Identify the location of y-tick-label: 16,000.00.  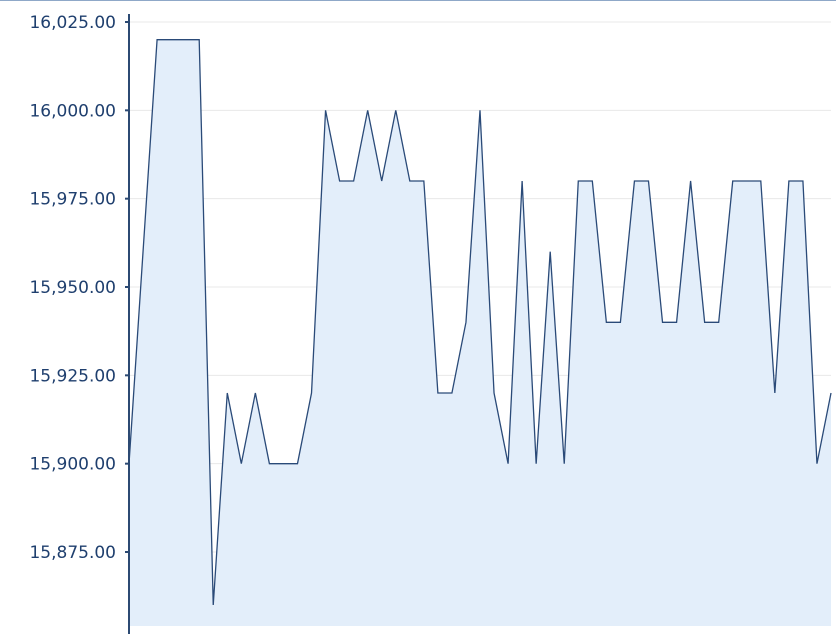
(72, 111).